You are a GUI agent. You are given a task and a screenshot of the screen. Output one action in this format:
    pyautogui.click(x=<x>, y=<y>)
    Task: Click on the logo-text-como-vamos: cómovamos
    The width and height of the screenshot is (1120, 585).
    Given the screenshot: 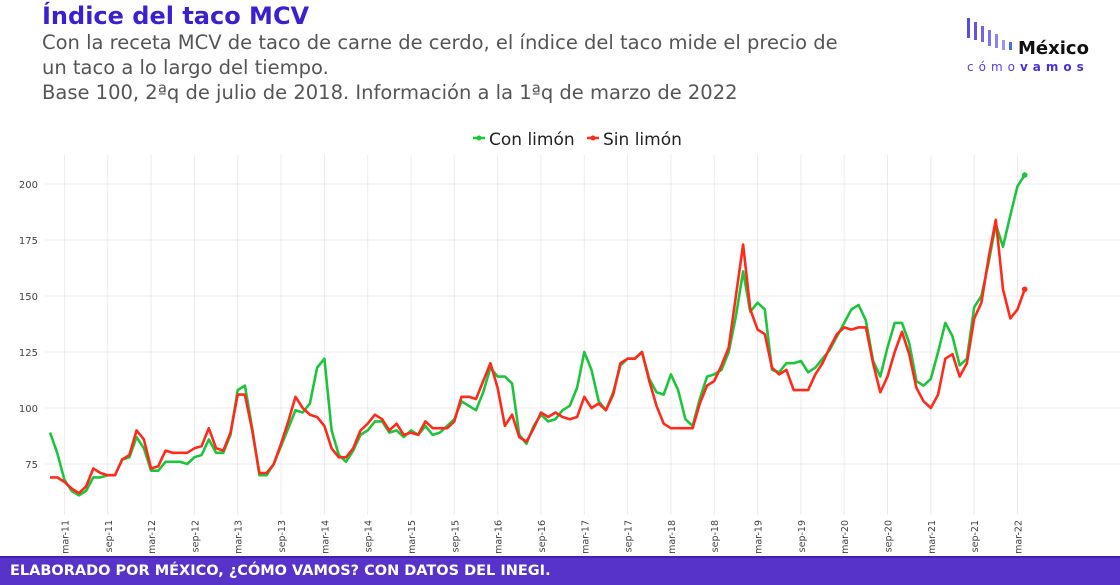 What is the action you would take?
    pyautogui.click(x=1028, y=67)
    